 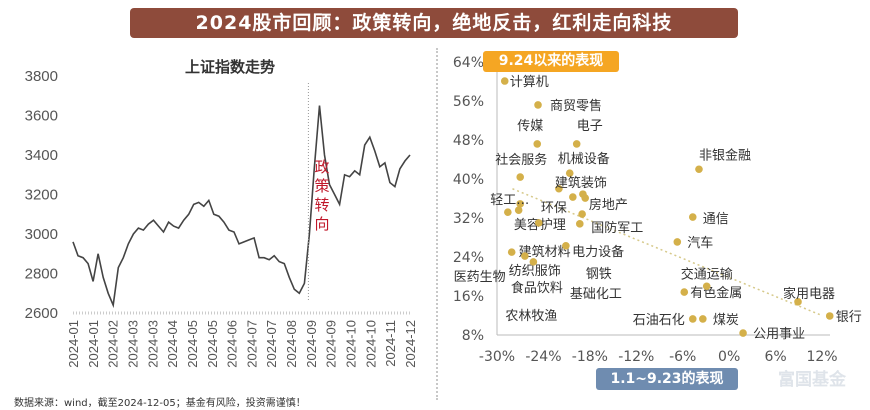 I want to click on point-label: 房地产, so click(x=608, y=205).